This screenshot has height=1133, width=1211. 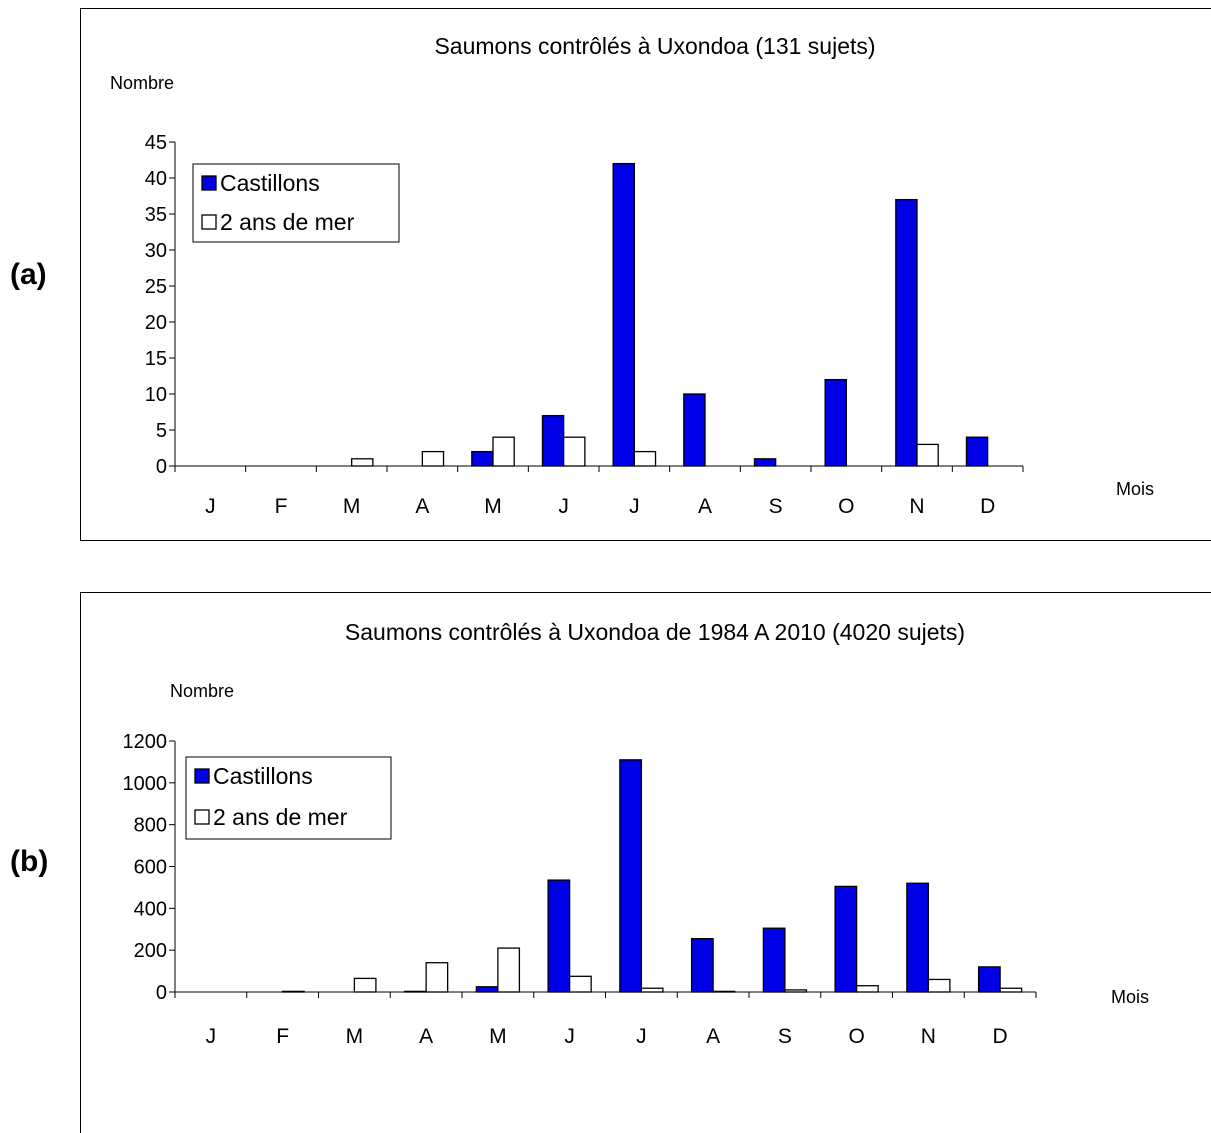 What do you see at coordinates (145, 784) in the screenshot?
I see `y-tick-label: 1000` at bounding box center [145, 784].